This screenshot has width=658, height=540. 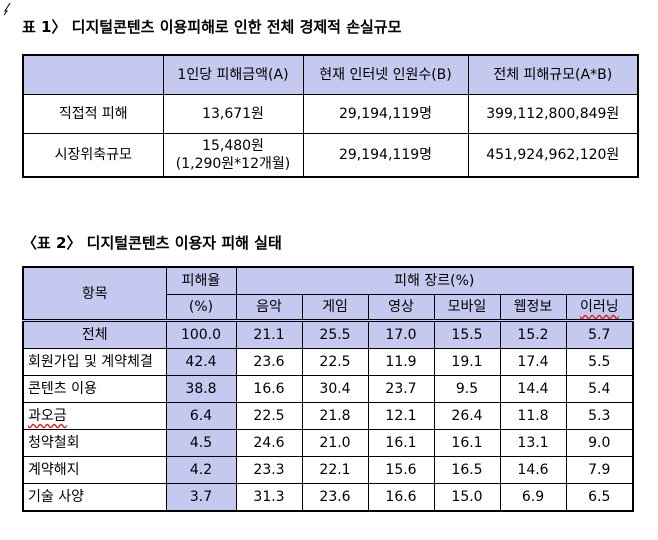 What do you see at coordinates (269, 470) in the screenshot?
I see `genre-value: 23.3` at bounding box center [269, 470].